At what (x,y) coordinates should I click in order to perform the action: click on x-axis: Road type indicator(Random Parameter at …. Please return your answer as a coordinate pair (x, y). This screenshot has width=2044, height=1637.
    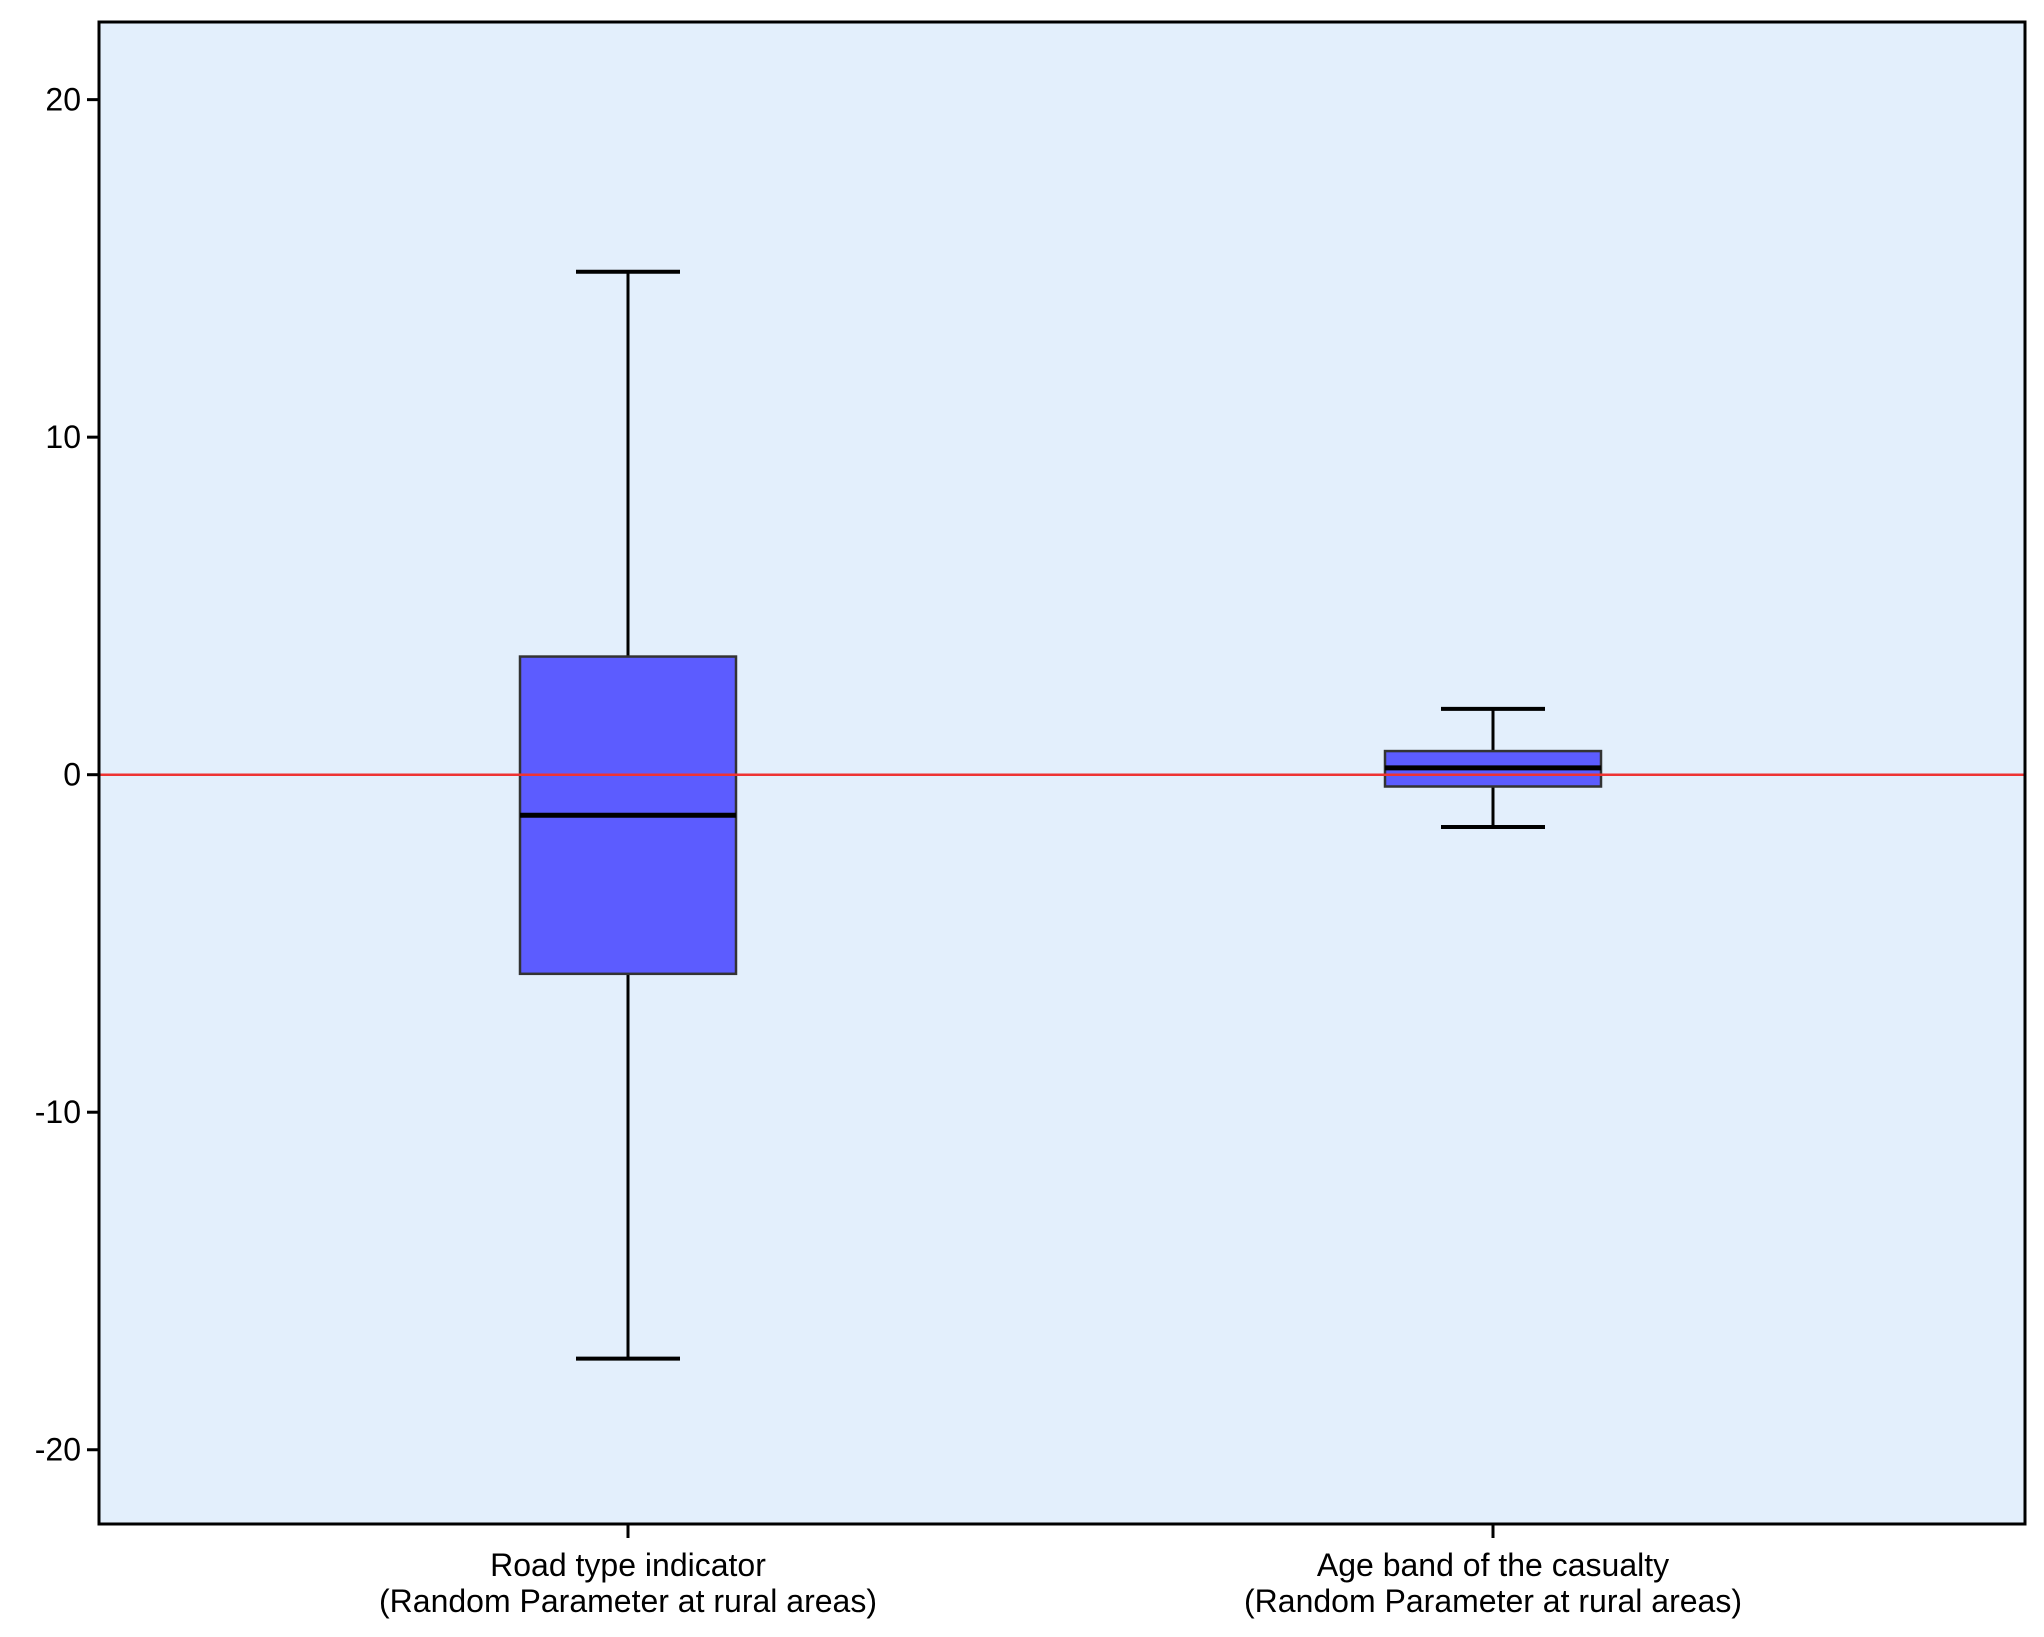
    Looking at the image, I should click on (1060, 1571).